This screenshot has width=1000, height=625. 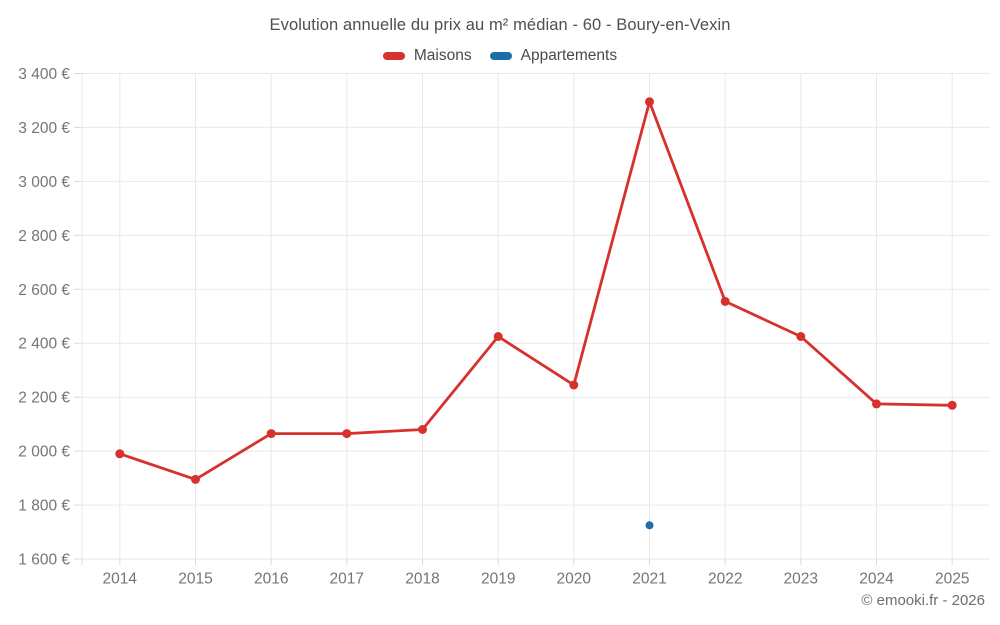 I want to click on data-point-maisons-2014, so click(x=120, y=454).